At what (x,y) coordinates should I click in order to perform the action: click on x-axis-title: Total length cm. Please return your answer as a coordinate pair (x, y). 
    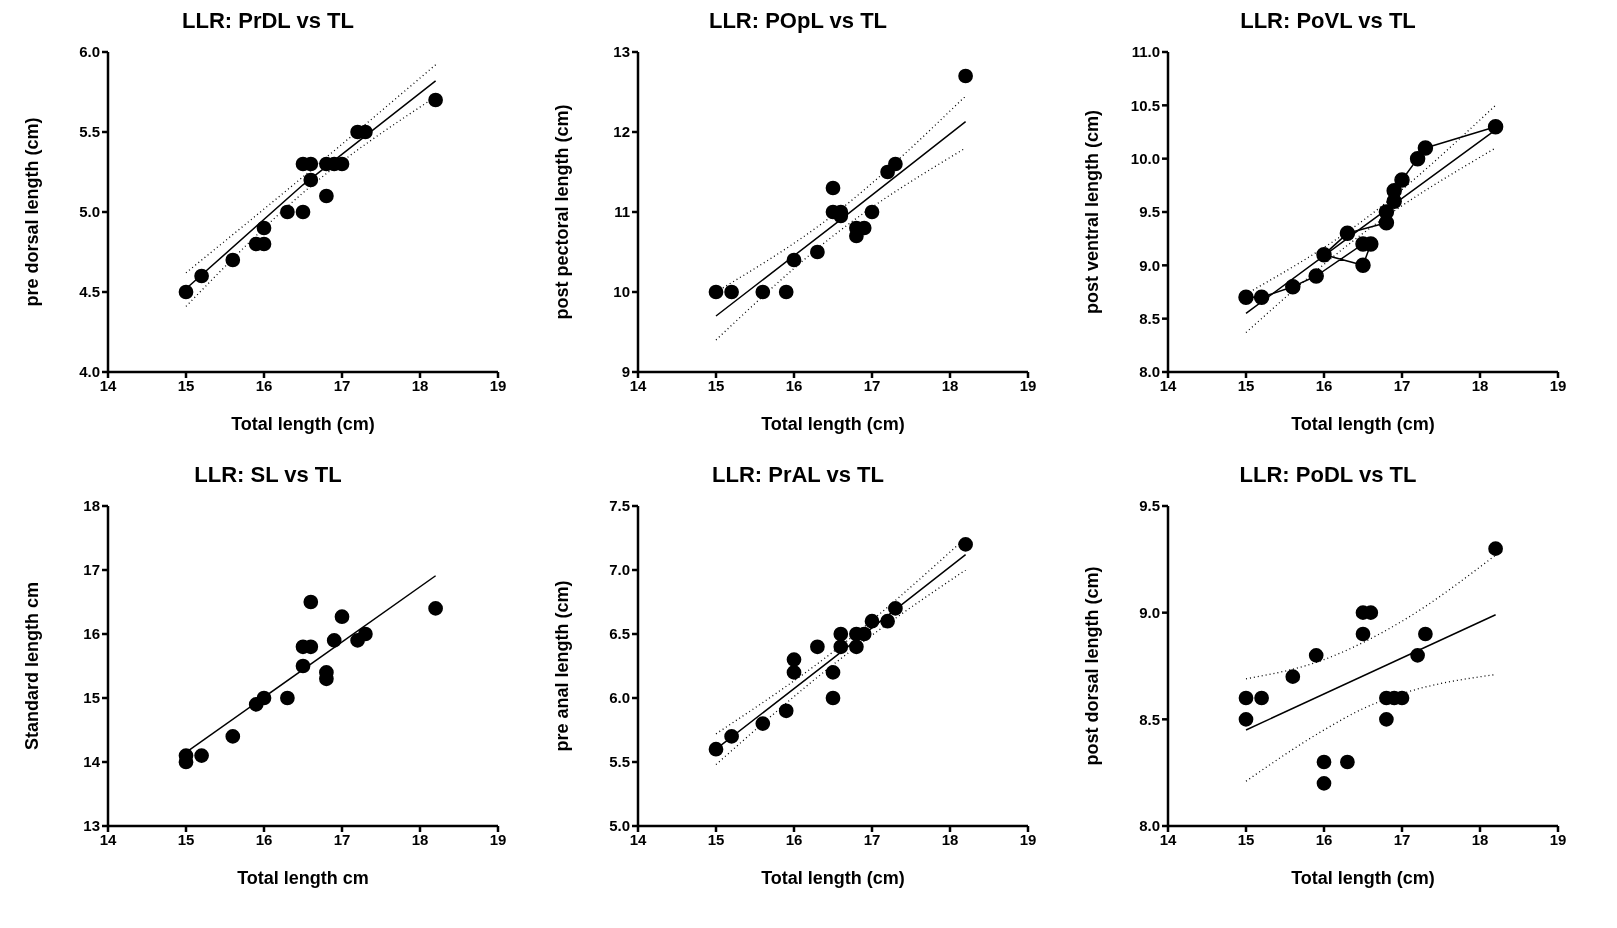
    Looking at the image, I should click on (303, 878).